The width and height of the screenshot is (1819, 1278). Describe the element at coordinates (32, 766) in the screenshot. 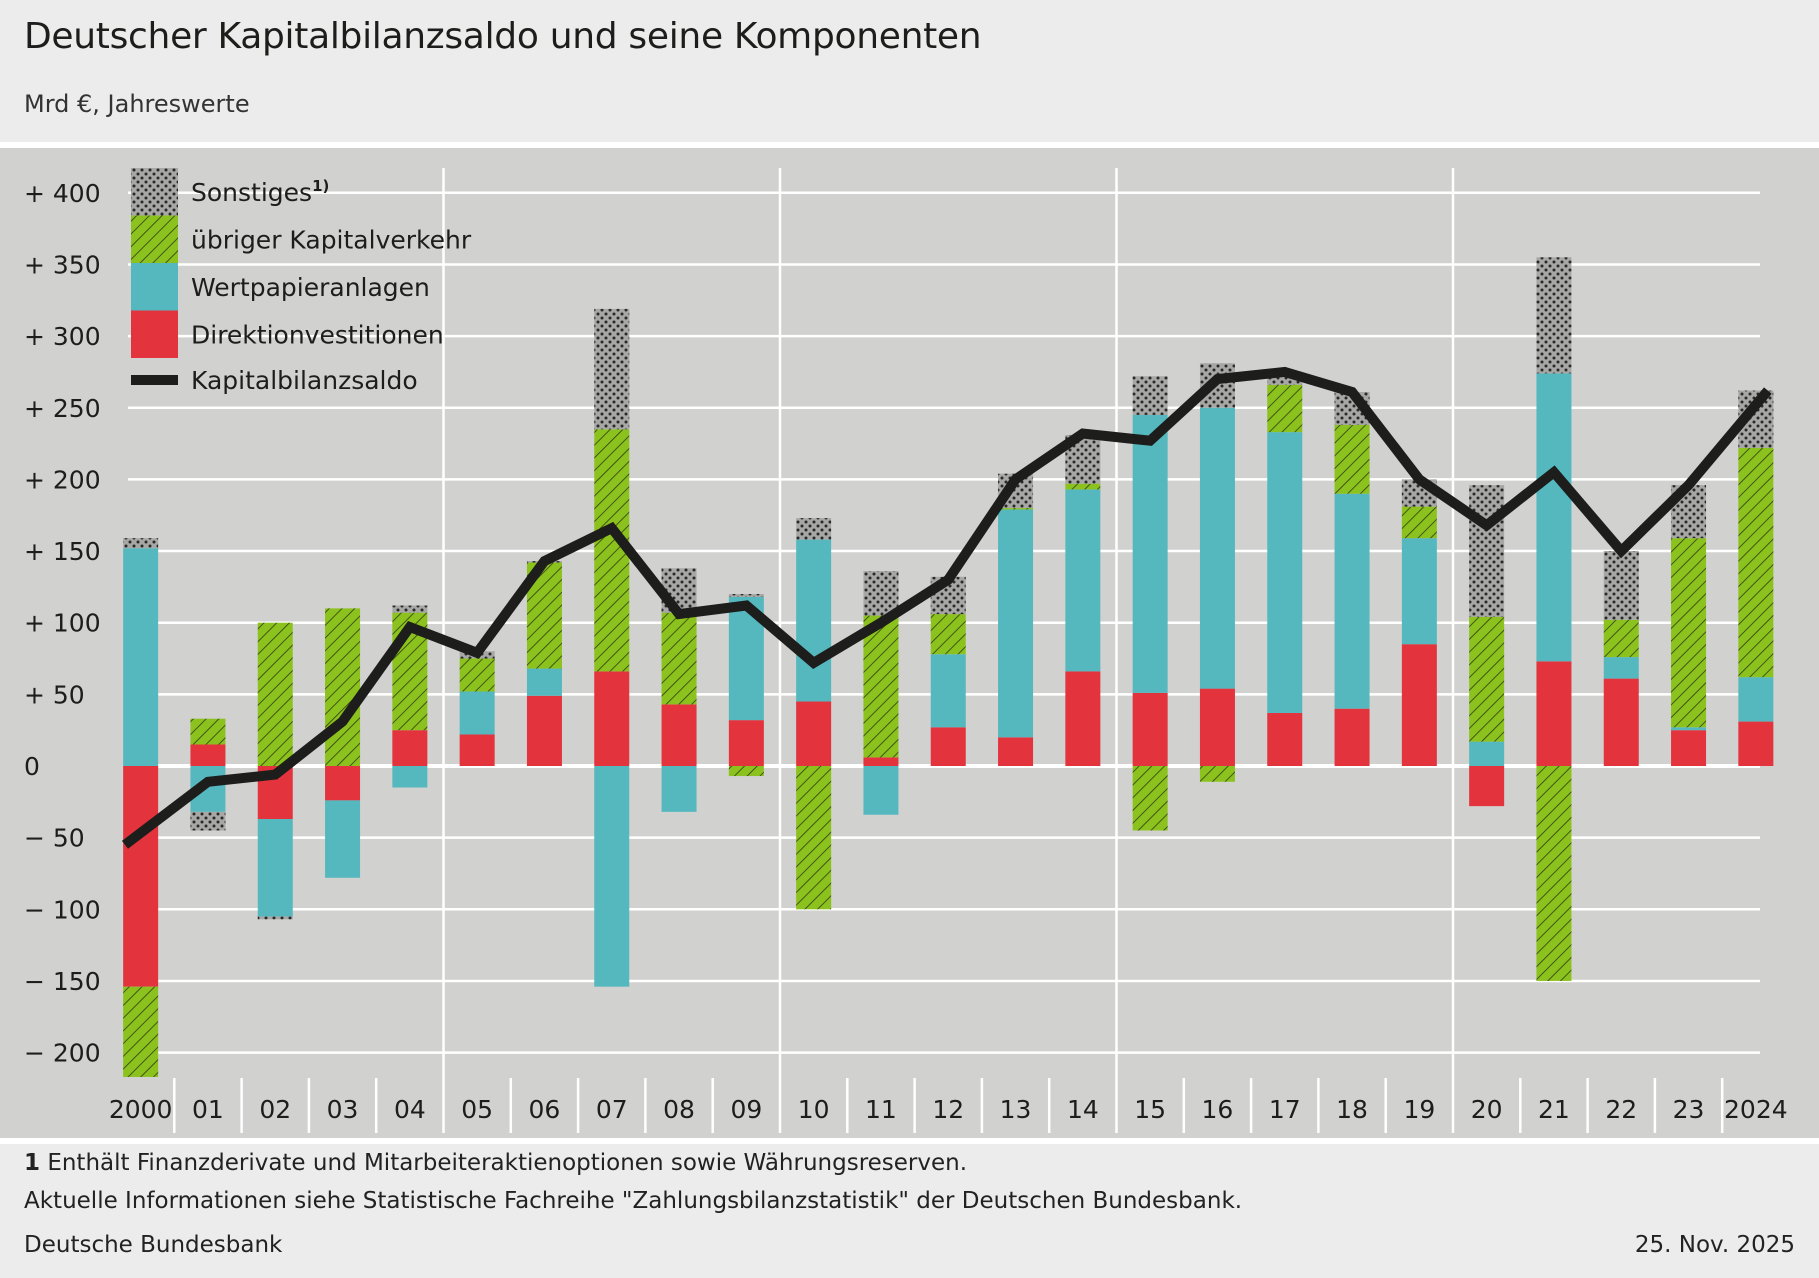

I see `y-tick-label: 0` at that location.